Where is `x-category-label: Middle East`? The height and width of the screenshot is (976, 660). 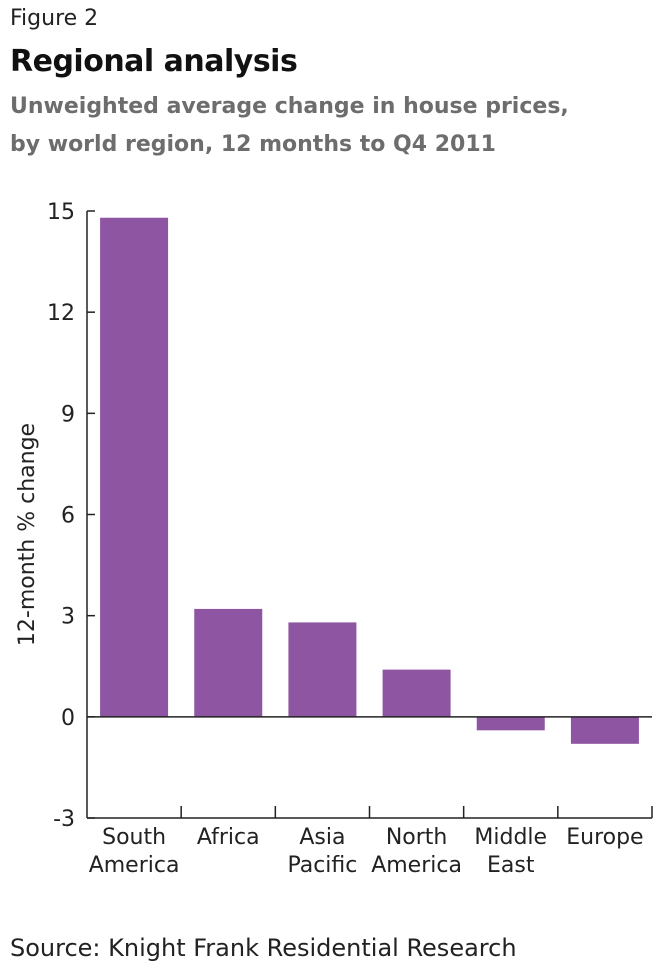 x-category-label: Middle East is located at coordinates (510, 851).